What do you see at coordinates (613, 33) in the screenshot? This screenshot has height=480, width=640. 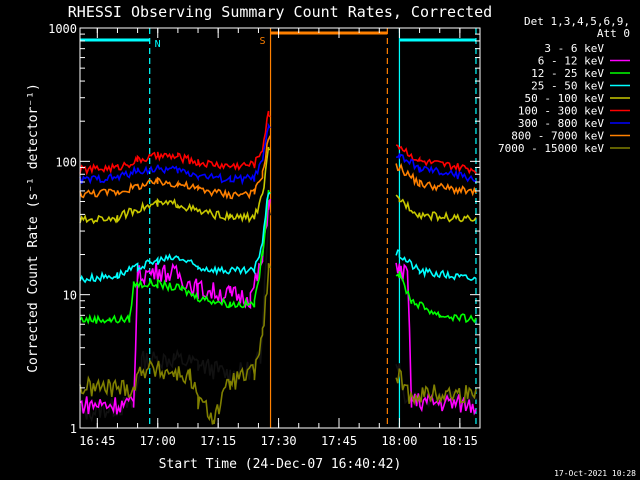 I see `legend-title-line-2: Att 0` at bounding box center [613, 33].